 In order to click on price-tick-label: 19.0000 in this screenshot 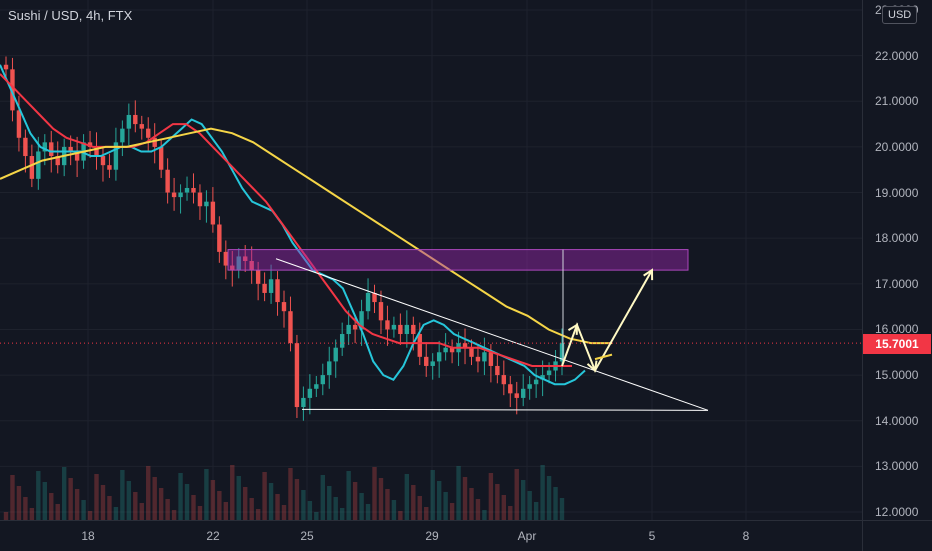, I will do `click(897, 192)`.